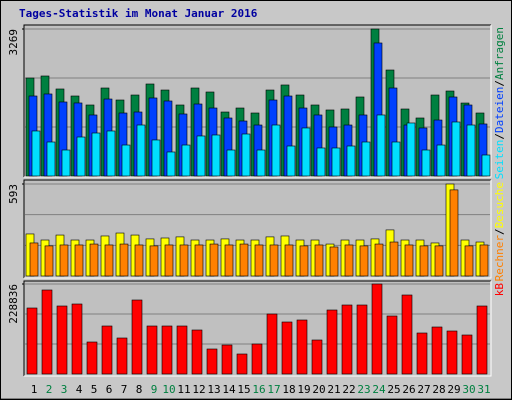  What do you see at coordinates (13, 42) in the screenshot?
I see `y-tick-label: 3269` at bounding box center [13, 42].